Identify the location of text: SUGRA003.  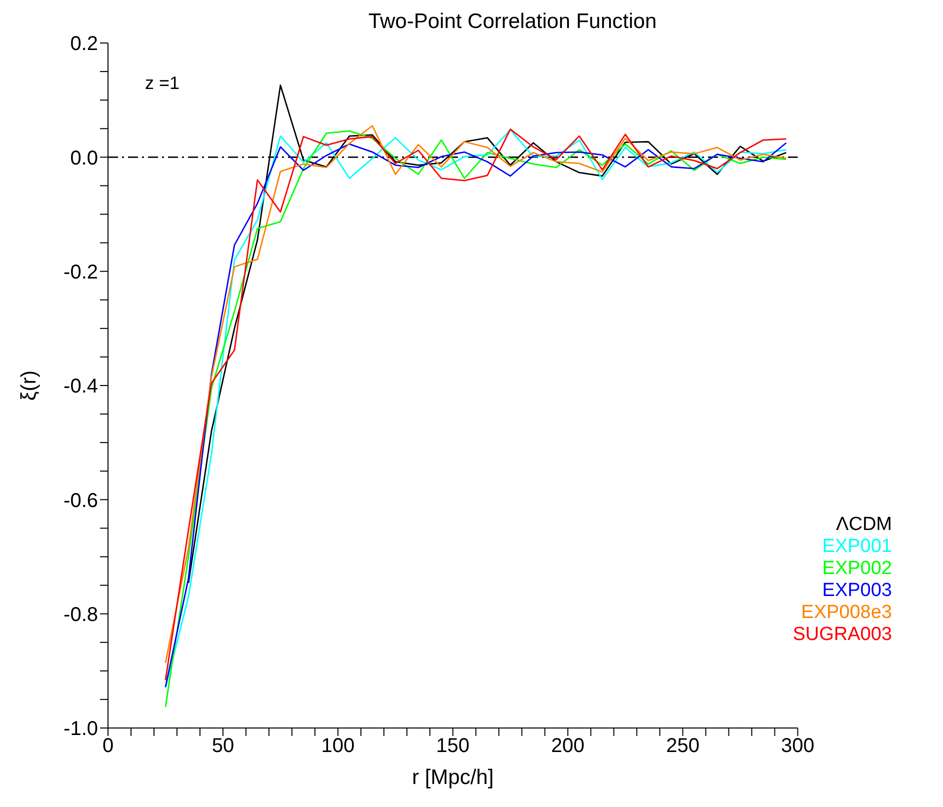
(842, 635).